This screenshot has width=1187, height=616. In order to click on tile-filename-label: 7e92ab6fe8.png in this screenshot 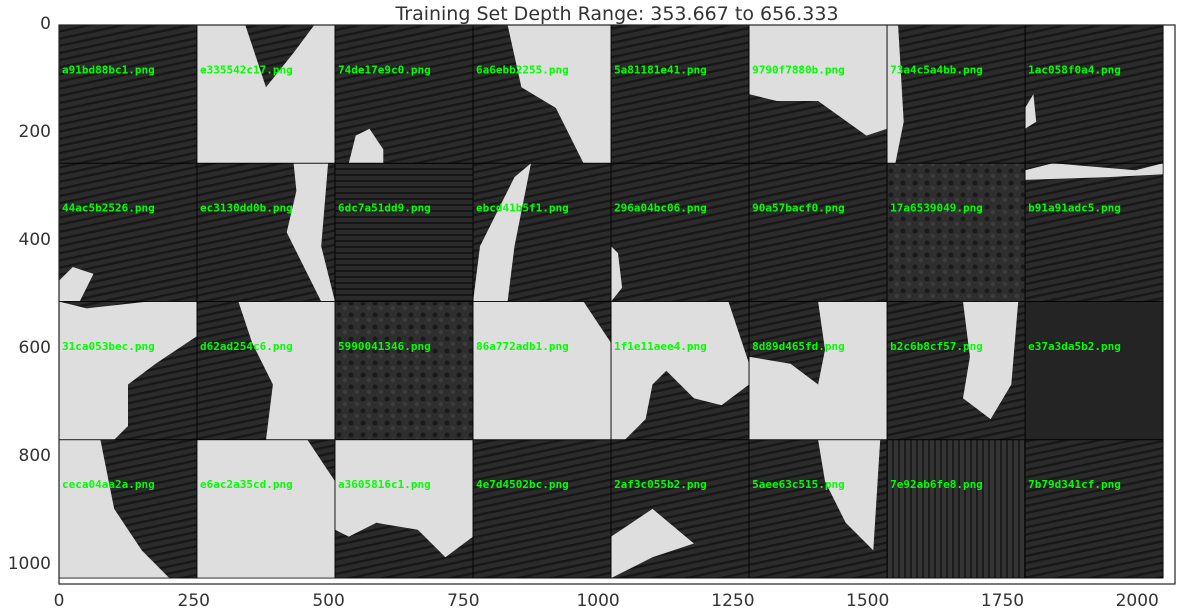, I will do `click(936, 484)`.